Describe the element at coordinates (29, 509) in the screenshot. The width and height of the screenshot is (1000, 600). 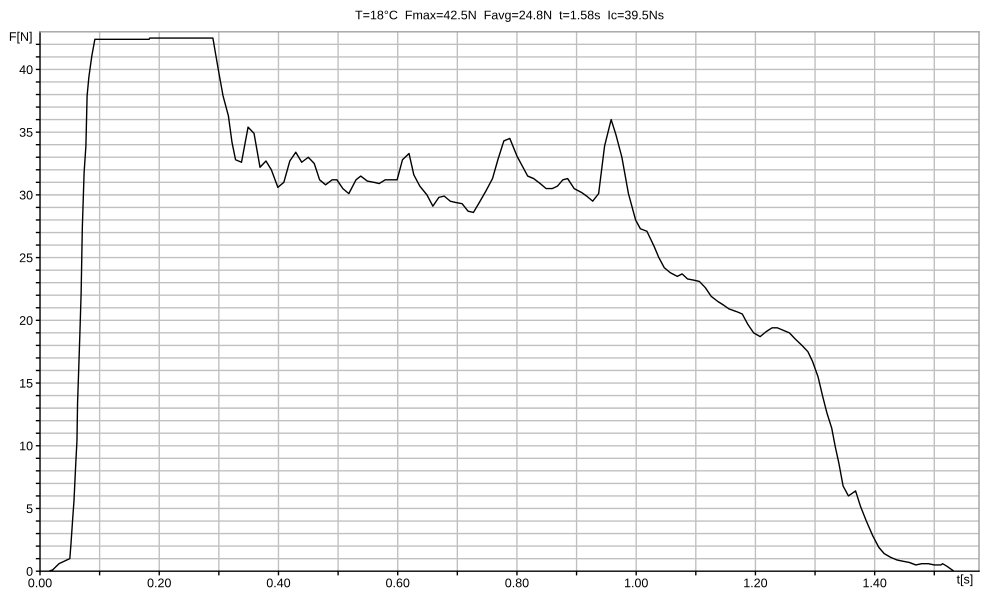
I see `y-tick-label: 5` at that location.